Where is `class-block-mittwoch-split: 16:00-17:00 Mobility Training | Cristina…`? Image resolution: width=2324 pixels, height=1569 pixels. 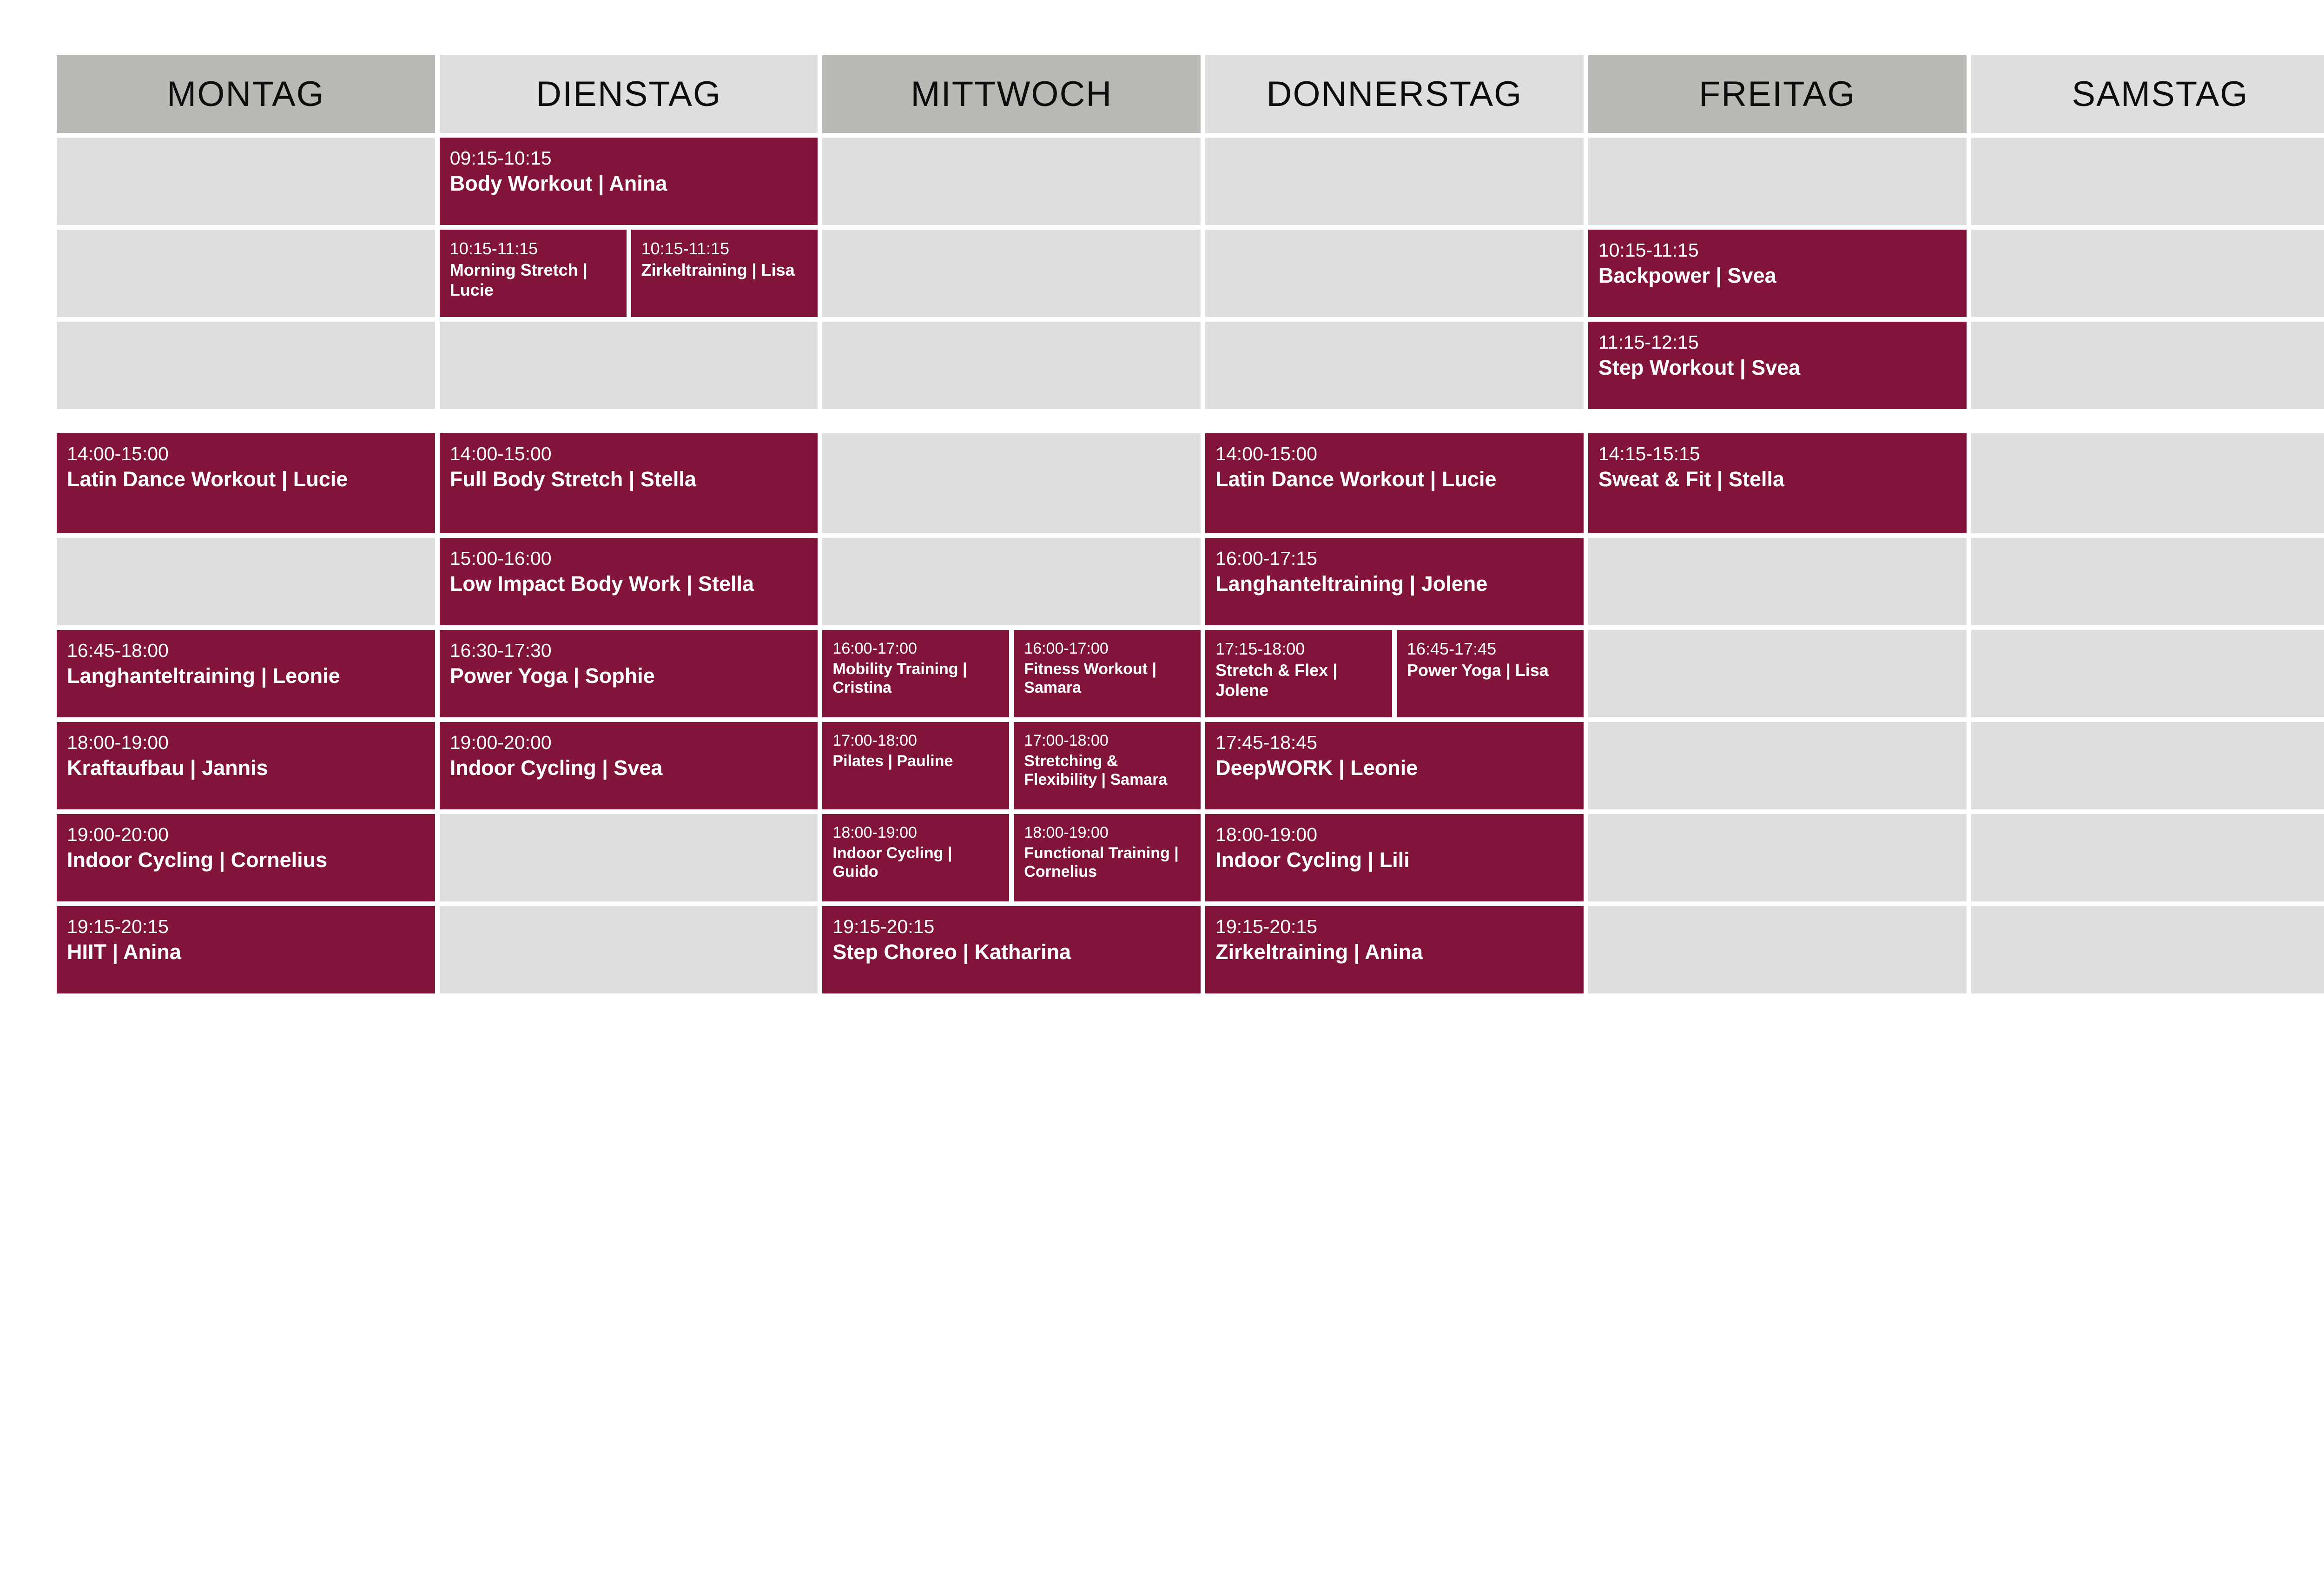 class-block-mittwoch-split: 16:00-17:00 Mobility Training | Cristina… is located at coordinates (1011, 673).